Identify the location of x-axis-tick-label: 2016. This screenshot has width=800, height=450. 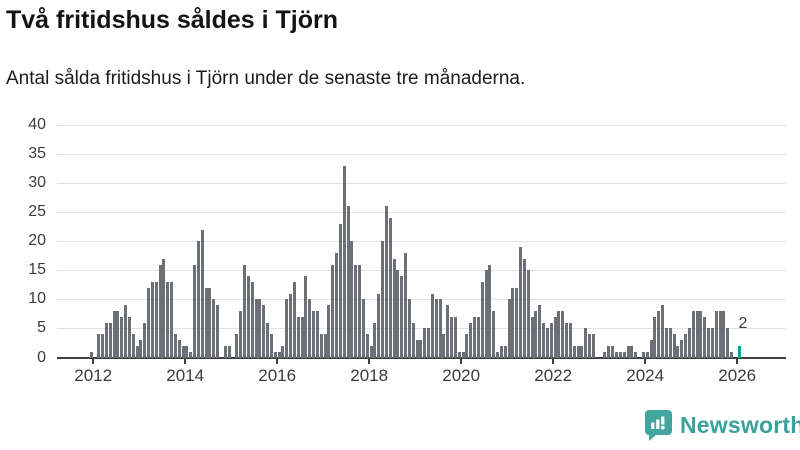
(277, 375).